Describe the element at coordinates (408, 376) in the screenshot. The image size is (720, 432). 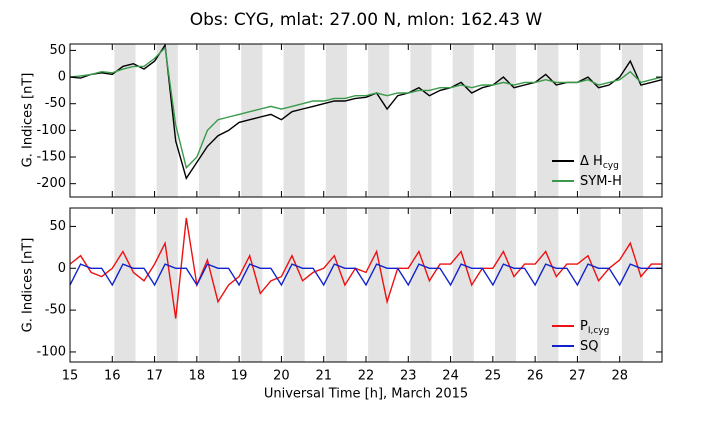
I see `x-tick-label: 23` at that location.